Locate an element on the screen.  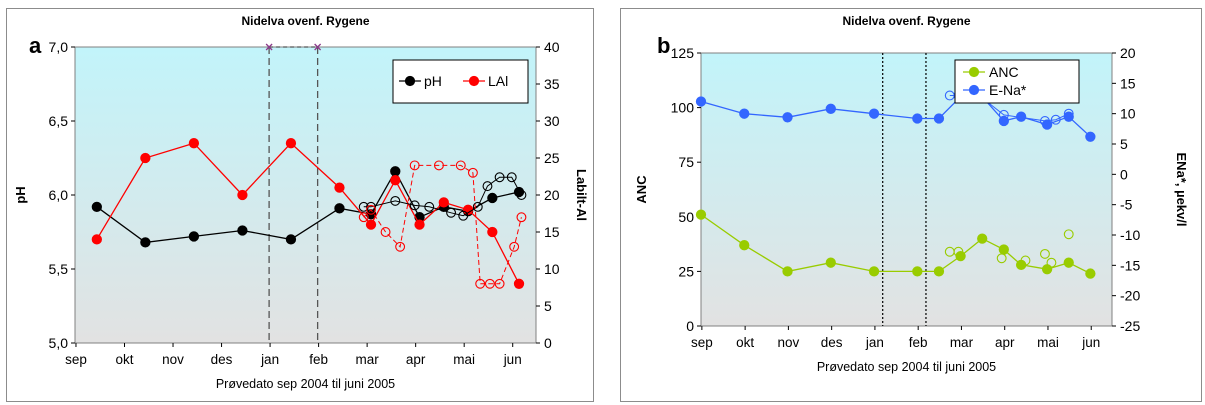
x-tick-label: okt is located at coordinates (124, 359).